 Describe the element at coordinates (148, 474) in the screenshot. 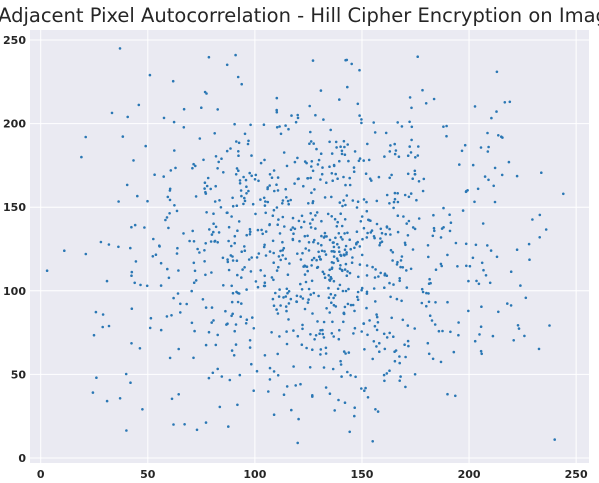

I see `x-tick-label: 50` at that location.